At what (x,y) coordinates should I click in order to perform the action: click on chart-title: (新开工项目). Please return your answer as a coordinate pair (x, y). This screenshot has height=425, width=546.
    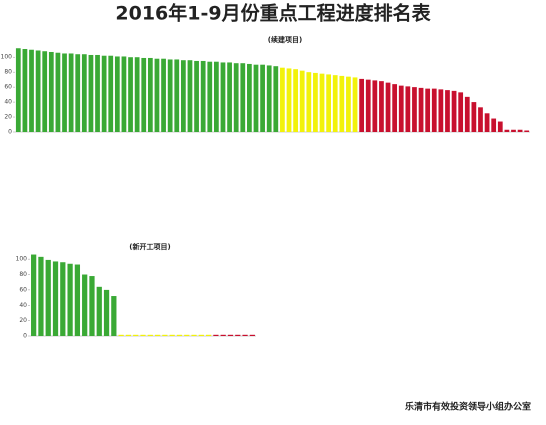
    Looking at the image, I should click on (149, 246).